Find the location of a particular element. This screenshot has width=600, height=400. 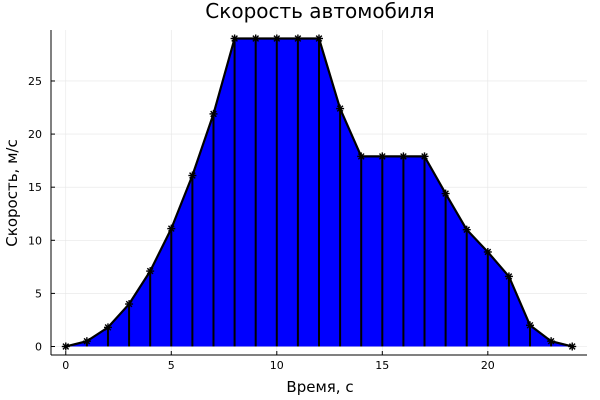

y-tick-label: 5 is located at coordinates (38, 293).